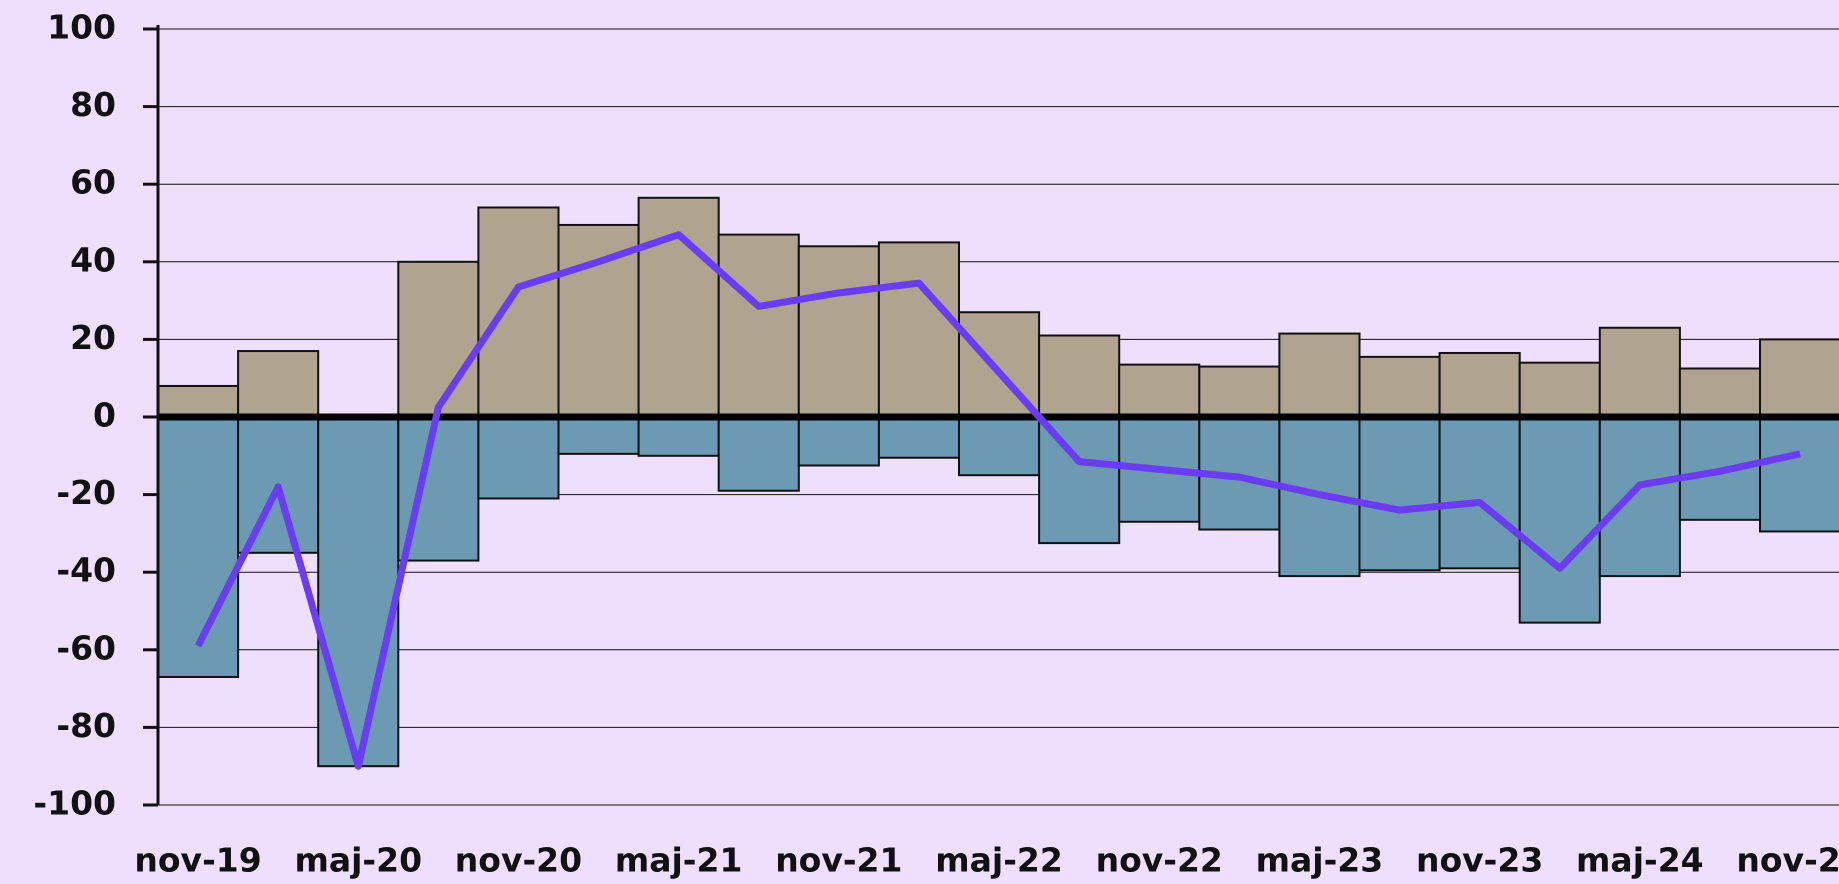 The width and height of the screenshot is (1839, 884). Describe the element at coordinates (838, 860) in the screenshot. I see `x-tick-label: nov-21` at that location.